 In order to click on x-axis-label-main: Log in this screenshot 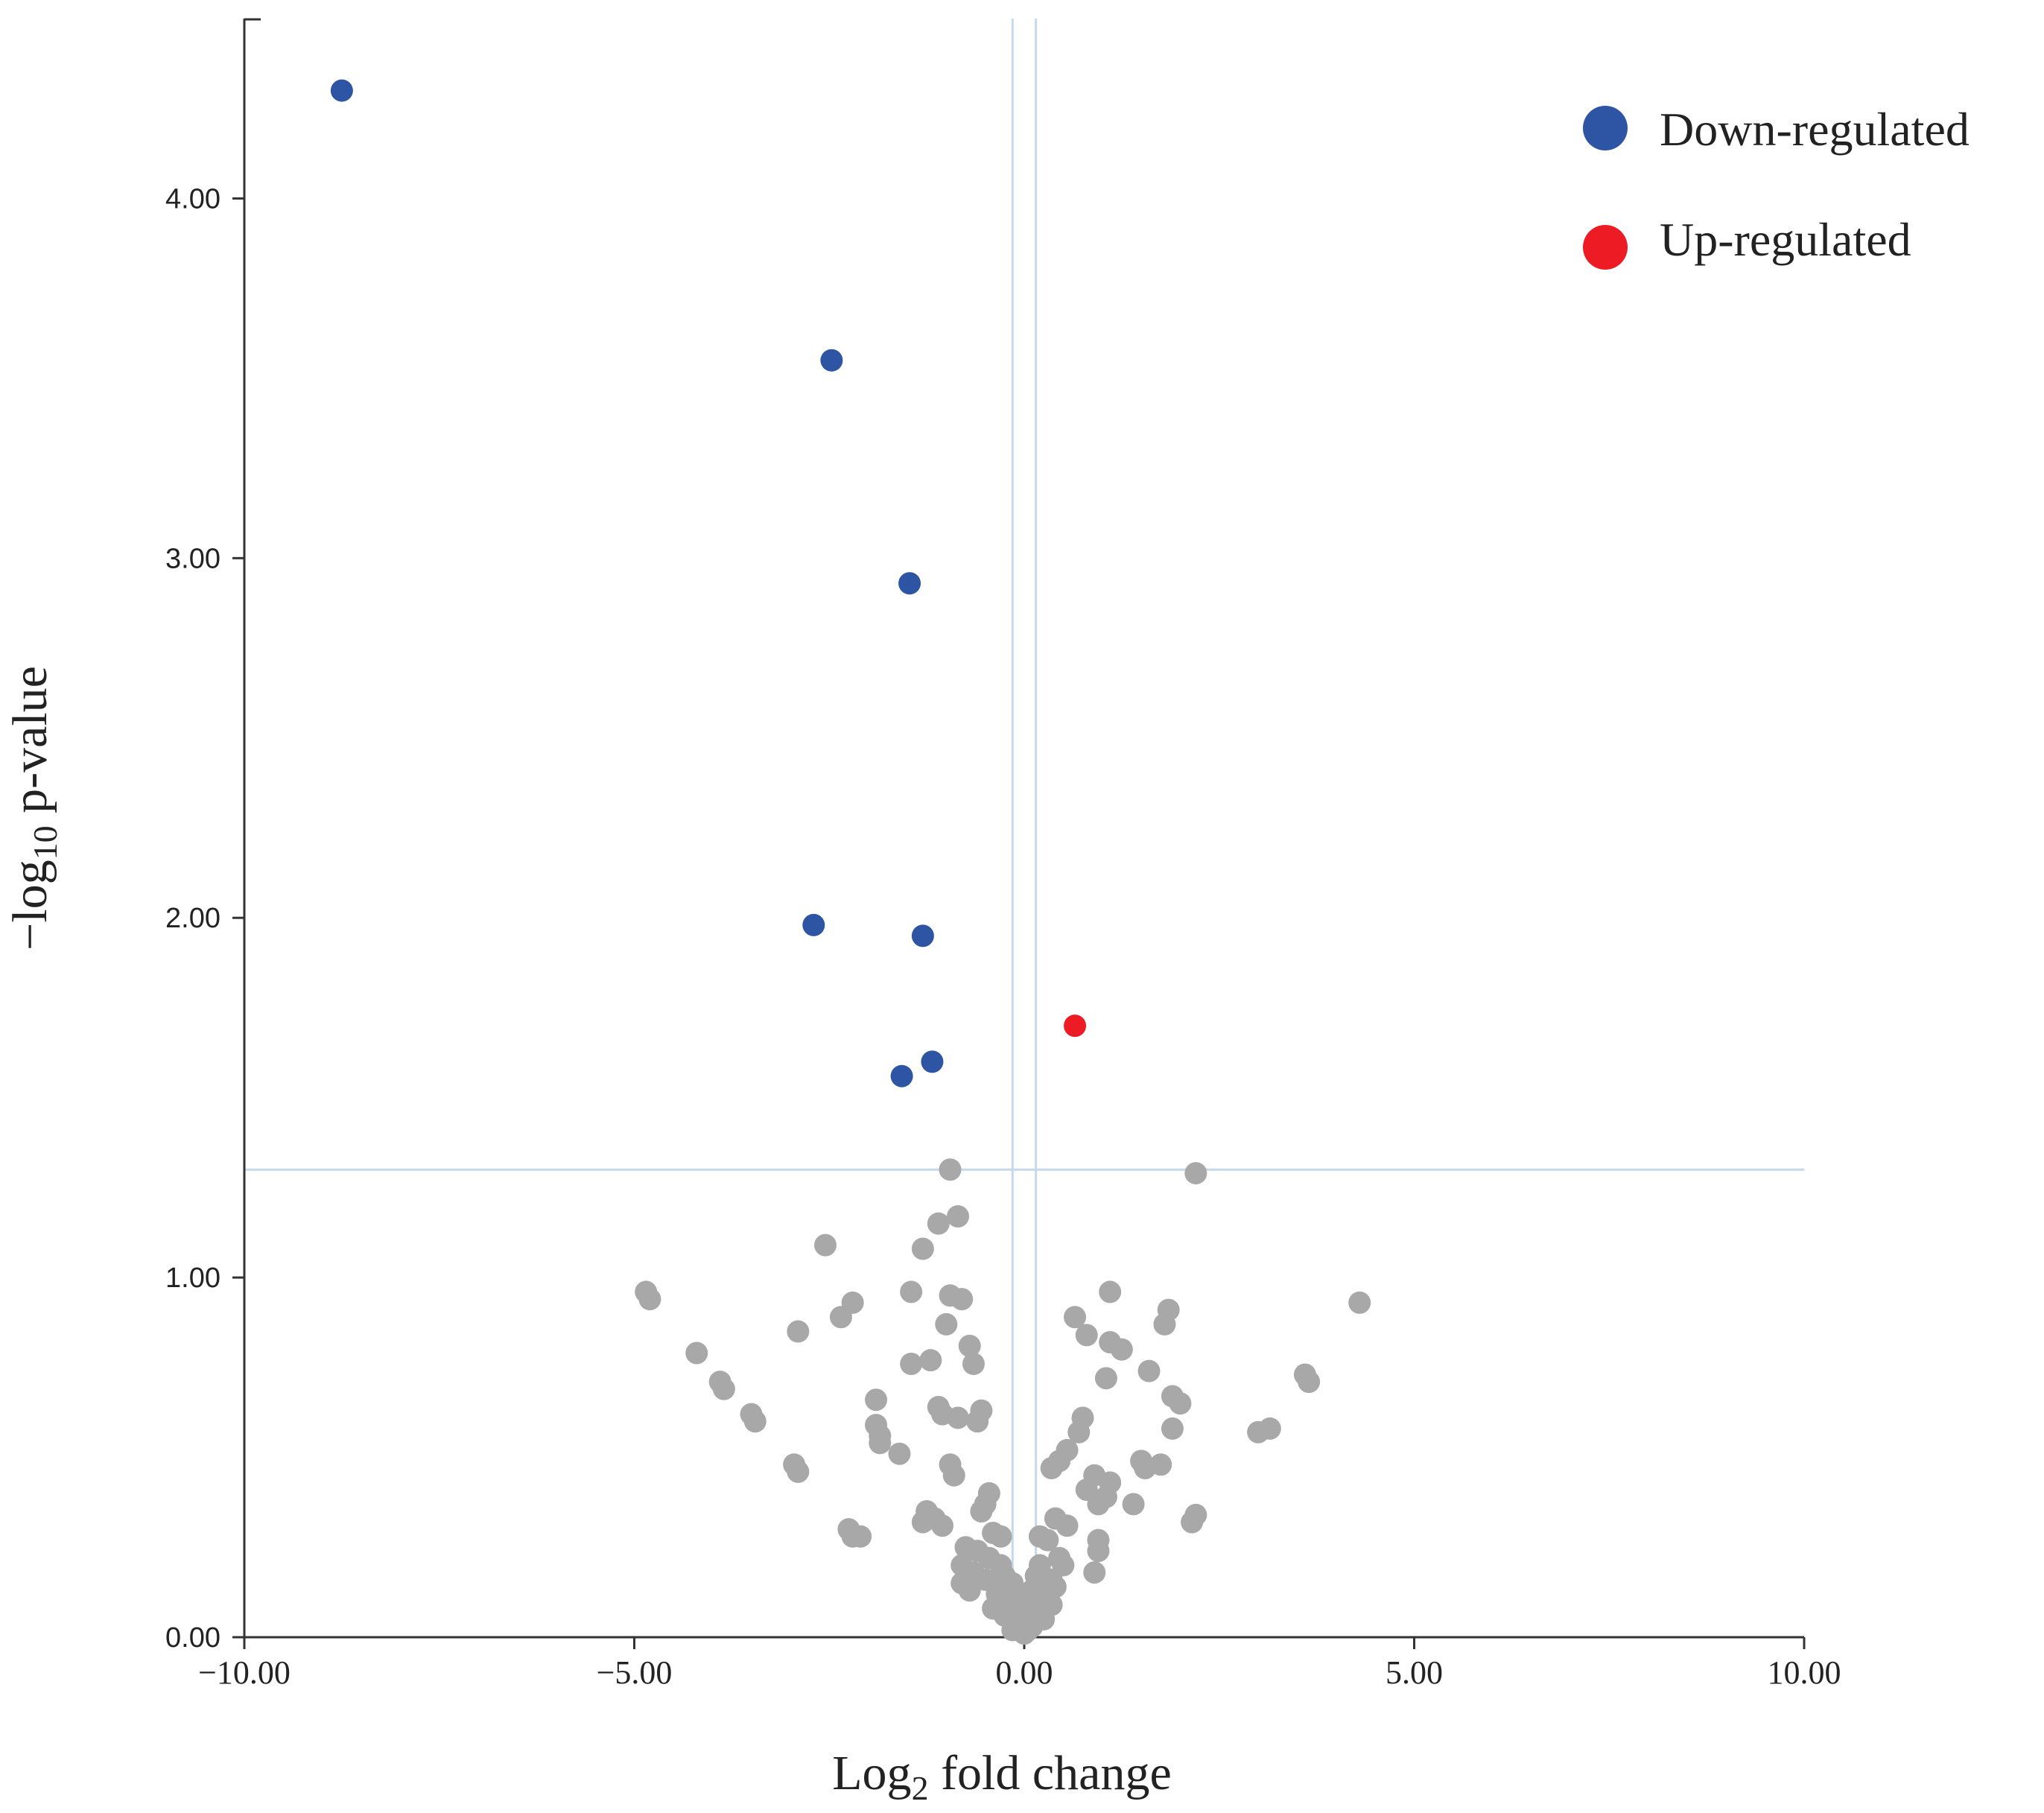, I will do `click(872, 1773)`.